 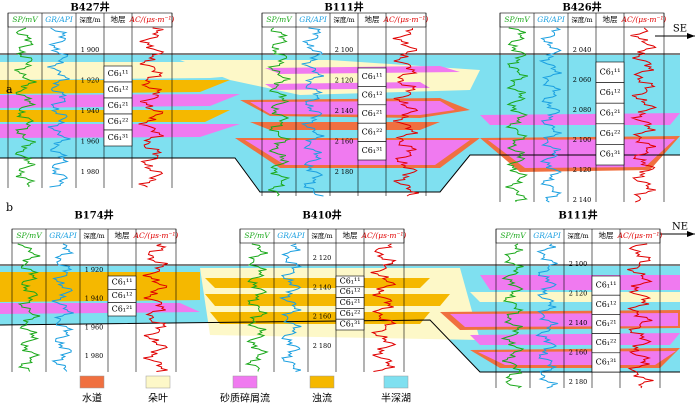 What do you see at coordinates (691, 234) in the screenshot?
I see `arrow-head` at bounding box center [691, 234].